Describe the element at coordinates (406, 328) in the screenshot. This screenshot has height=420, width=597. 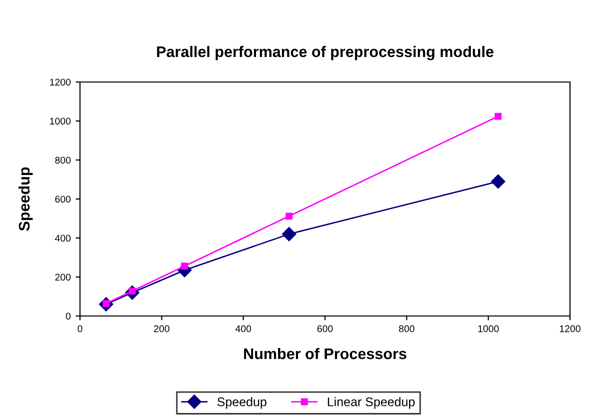
I see `x-tick-label: 800` at that location.